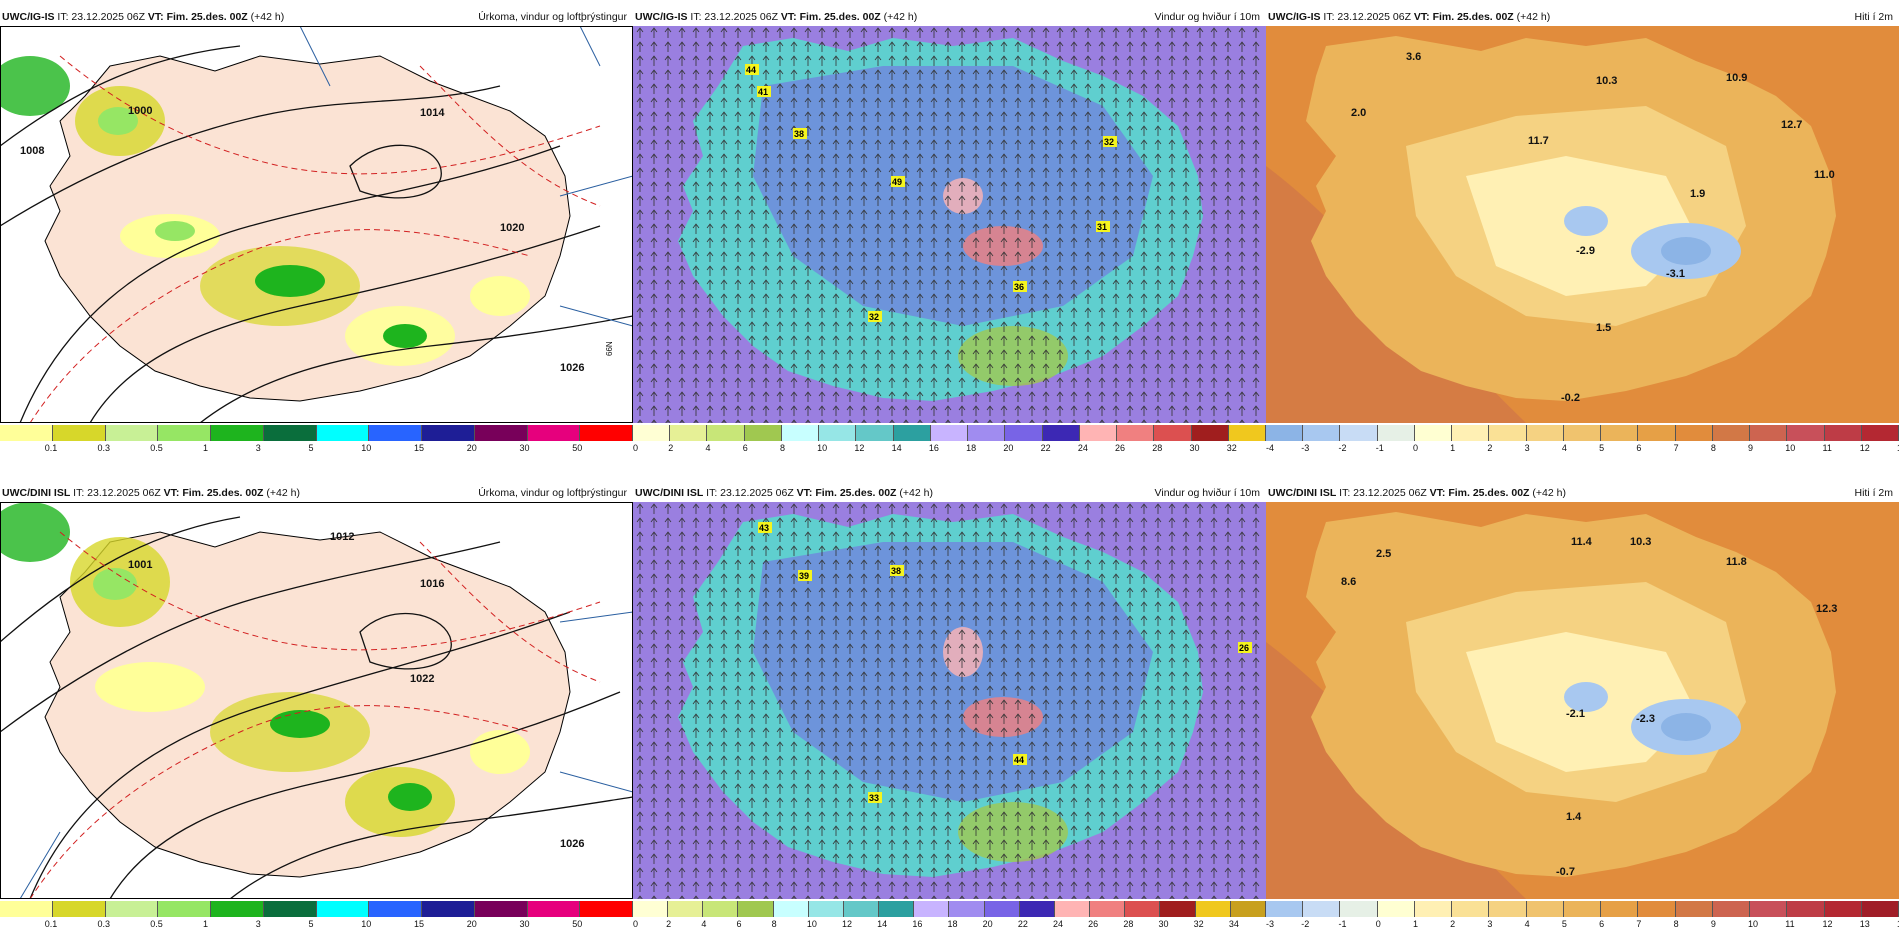 The height and width of the screenshot is (950, 1900). I want to click on colorbar-tick-label: 32, so click(1231, 448).